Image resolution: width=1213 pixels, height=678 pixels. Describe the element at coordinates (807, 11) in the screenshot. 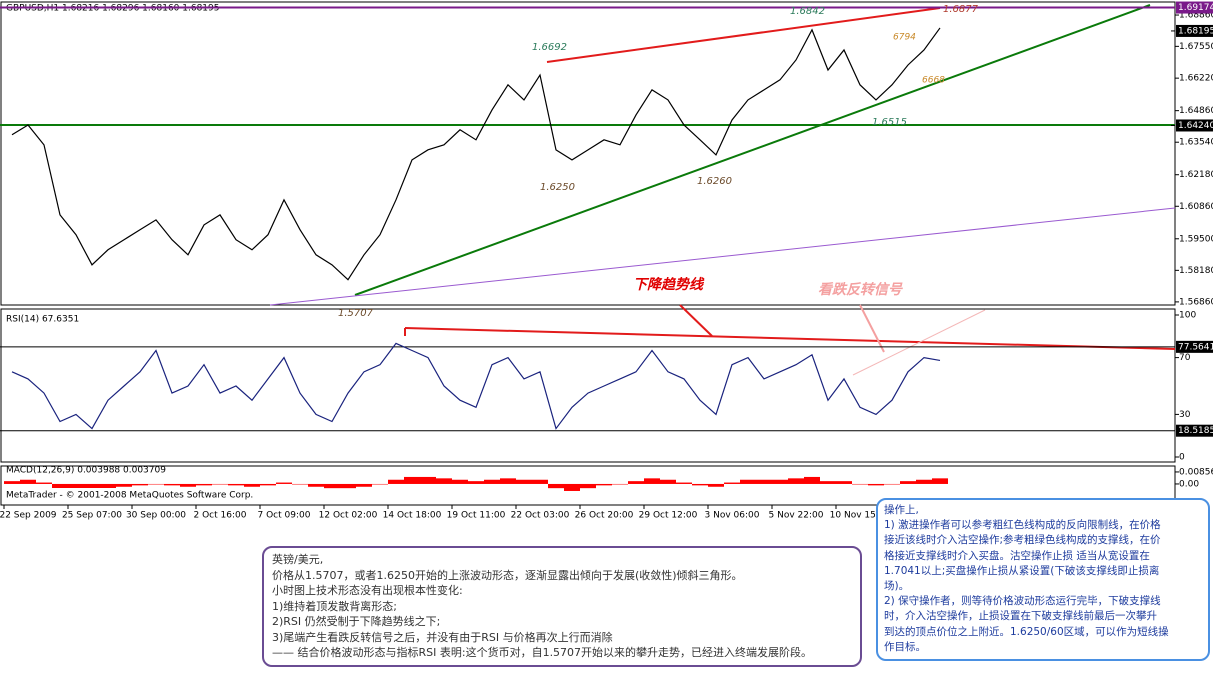

I see `annotation: 1.6842` at that location.